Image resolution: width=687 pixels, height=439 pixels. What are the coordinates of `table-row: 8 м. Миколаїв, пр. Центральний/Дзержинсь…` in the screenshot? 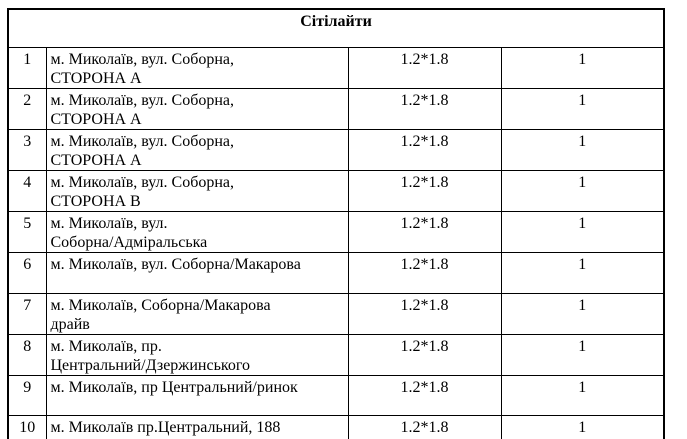 It's located at (336, 354).